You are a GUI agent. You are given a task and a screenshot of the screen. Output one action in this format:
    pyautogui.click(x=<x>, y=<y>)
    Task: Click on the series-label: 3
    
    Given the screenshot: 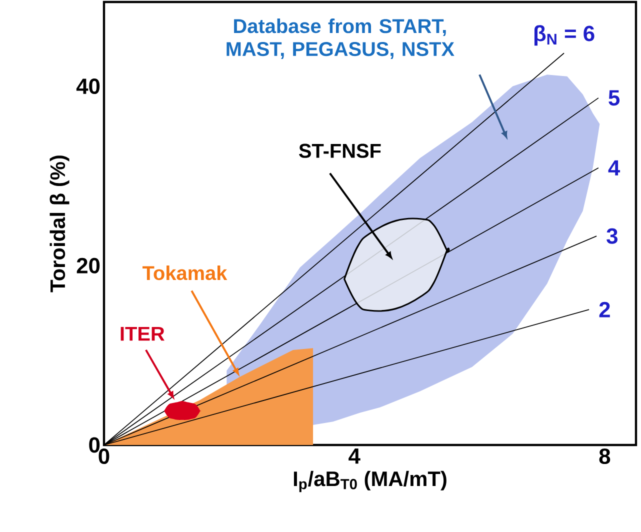 What is the action you would take?
    pyautogui.click(x=612, y=236)
    